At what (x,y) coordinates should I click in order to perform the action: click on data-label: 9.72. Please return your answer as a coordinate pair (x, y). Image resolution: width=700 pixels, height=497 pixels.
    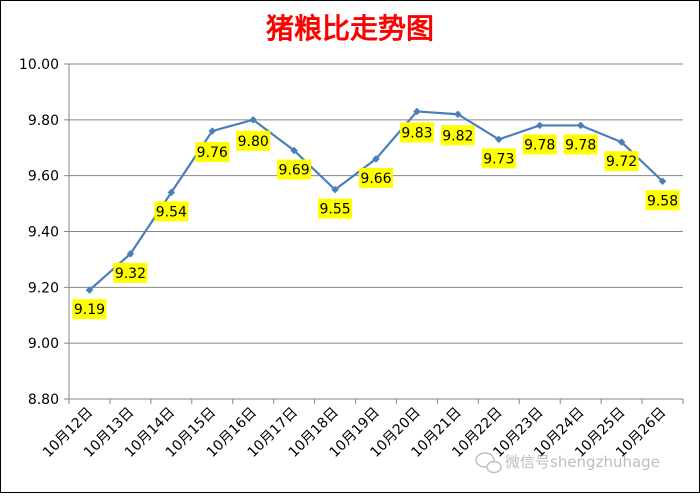
    Looking at the image, I should click on (621, 161).